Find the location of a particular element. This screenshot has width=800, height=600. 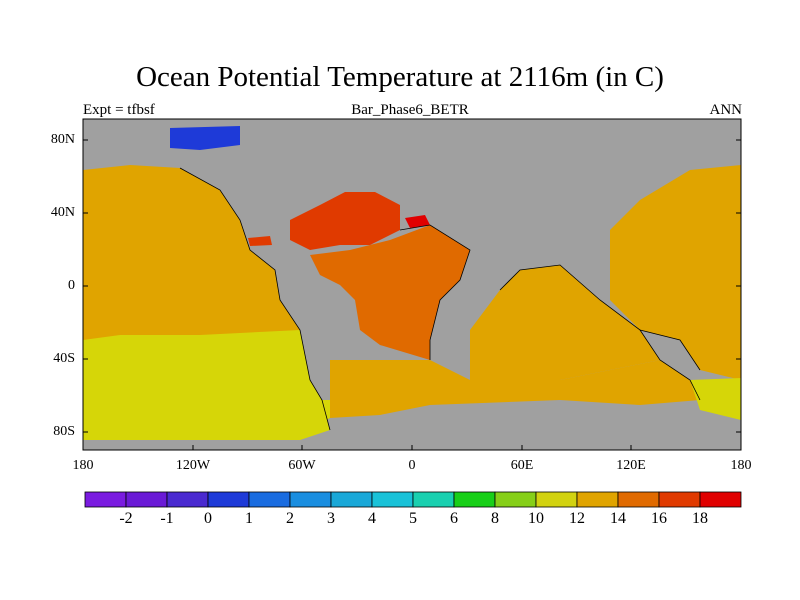

lon-label-120w: 120W is located at coordinates (193, 465).